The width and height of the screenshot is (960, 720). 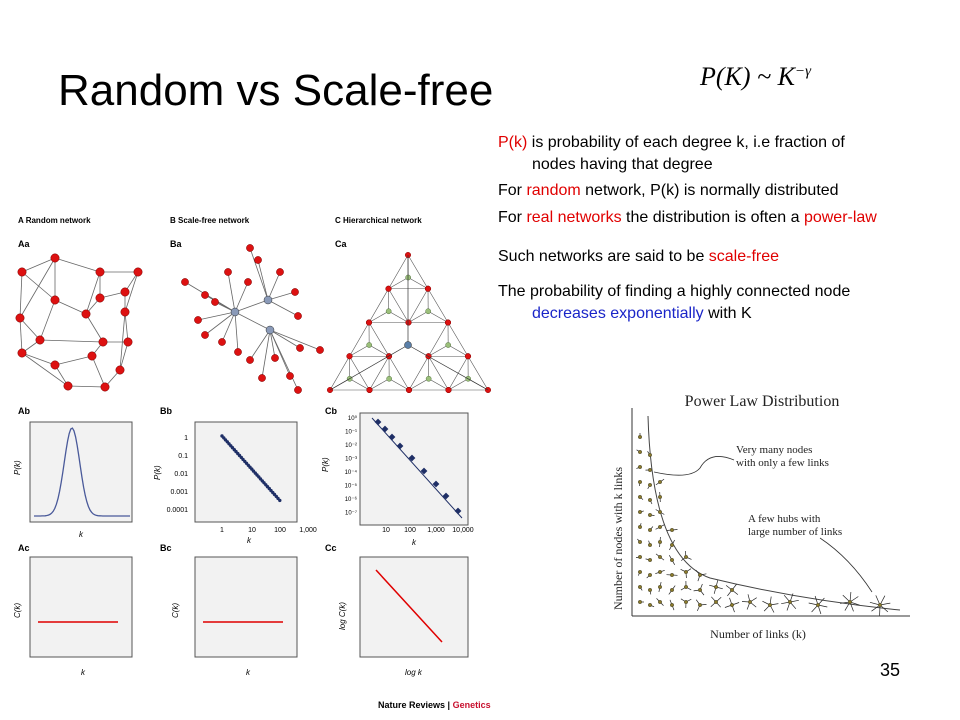 I want to click on scale-free-network-graph, so click(x=252, y=319).